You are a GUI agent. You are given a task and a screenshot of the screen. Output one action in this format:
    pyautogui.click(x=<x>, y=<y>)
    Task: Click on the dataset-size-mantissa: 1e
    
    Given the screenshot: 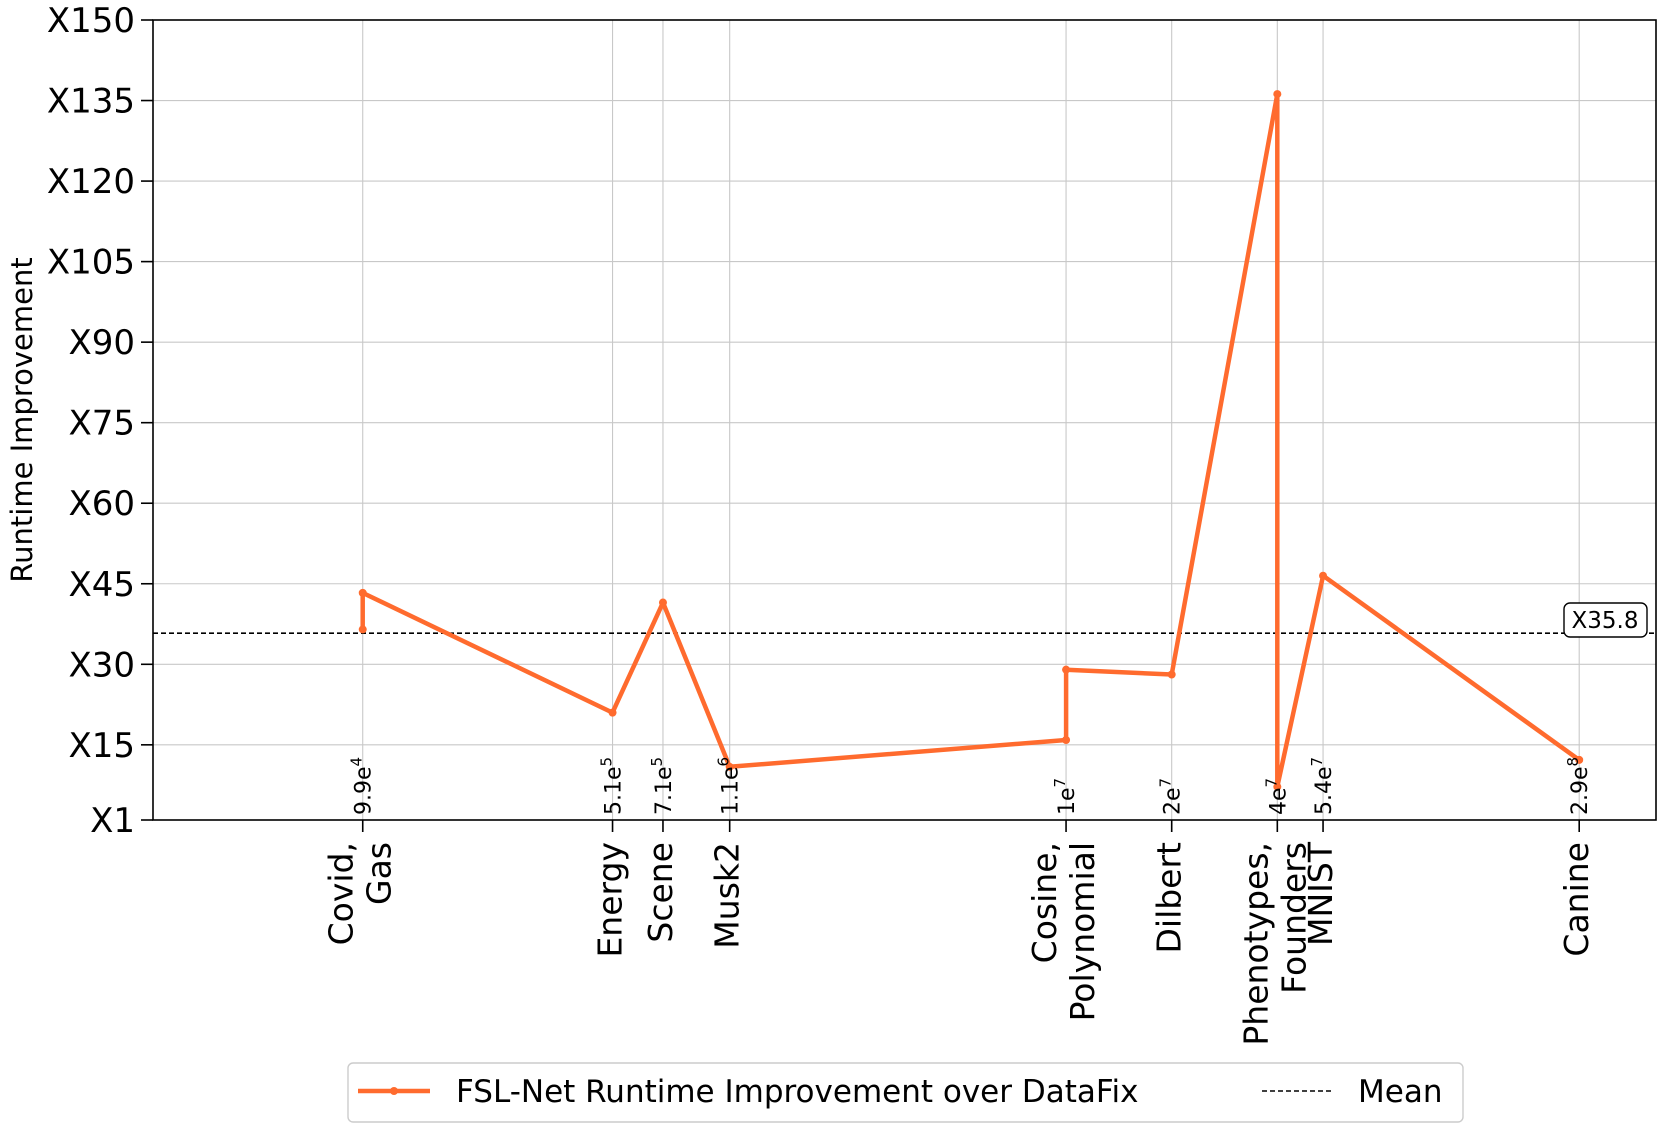 What is the action you would take?
    pyautogui.click(x=1067, y=801)
    